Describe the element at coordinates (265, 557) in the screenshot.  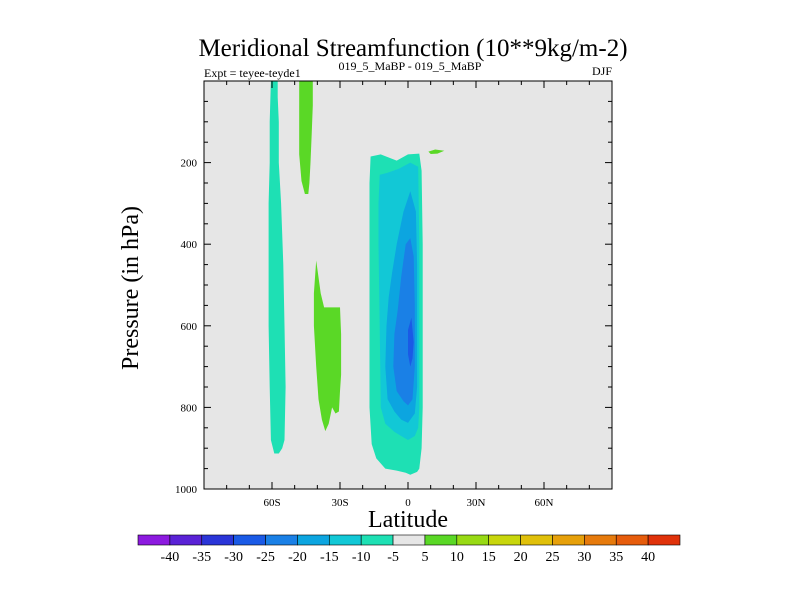
I see `colorbar-label: -25` at that location.